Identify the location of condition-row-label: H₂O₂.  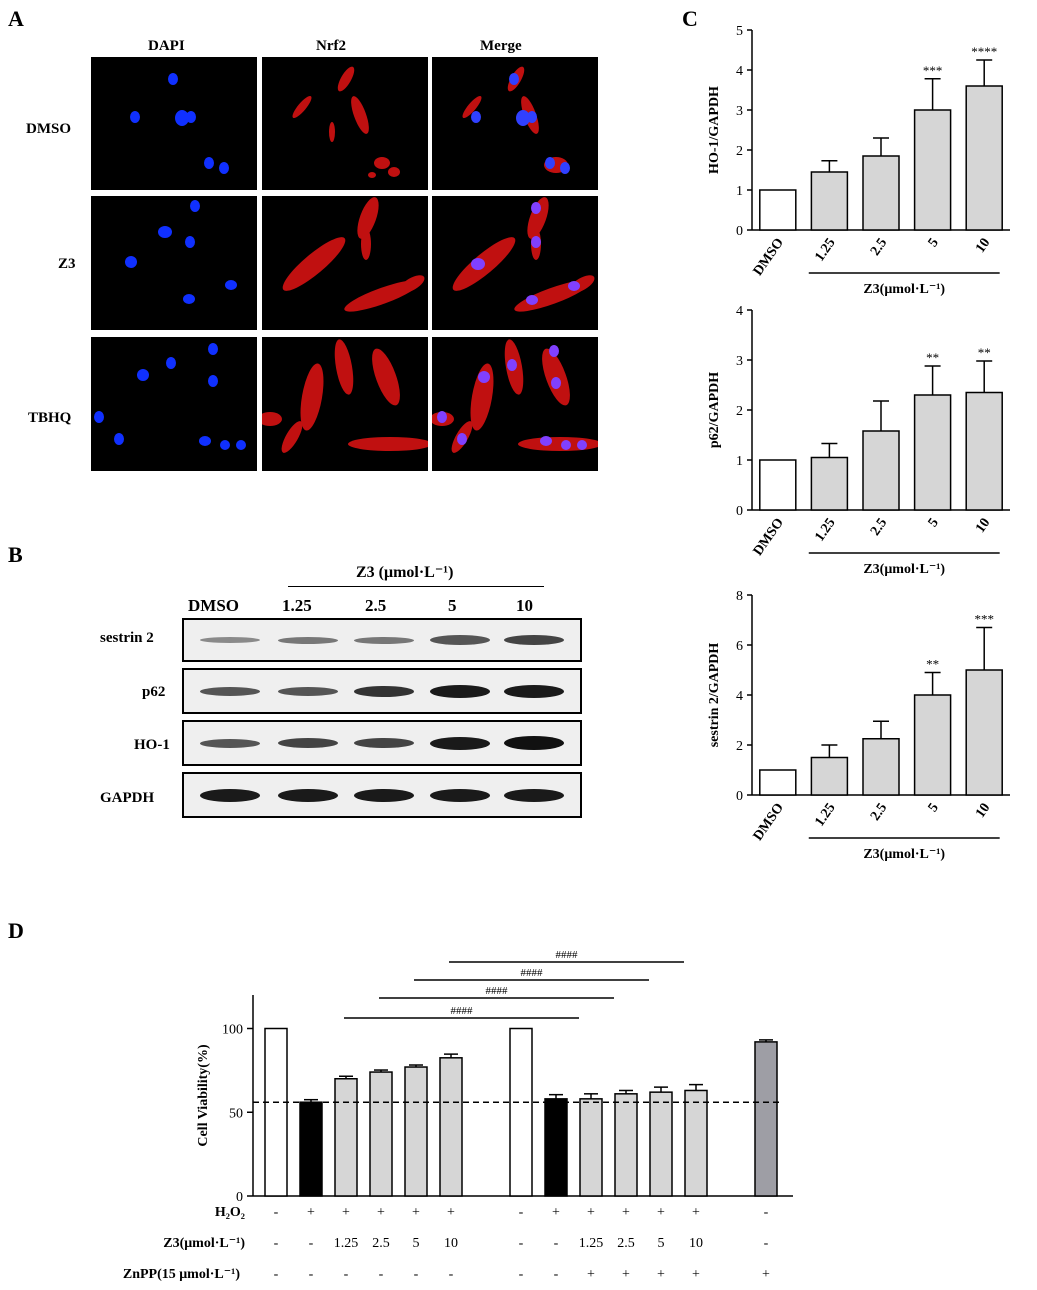
(230, 1212).